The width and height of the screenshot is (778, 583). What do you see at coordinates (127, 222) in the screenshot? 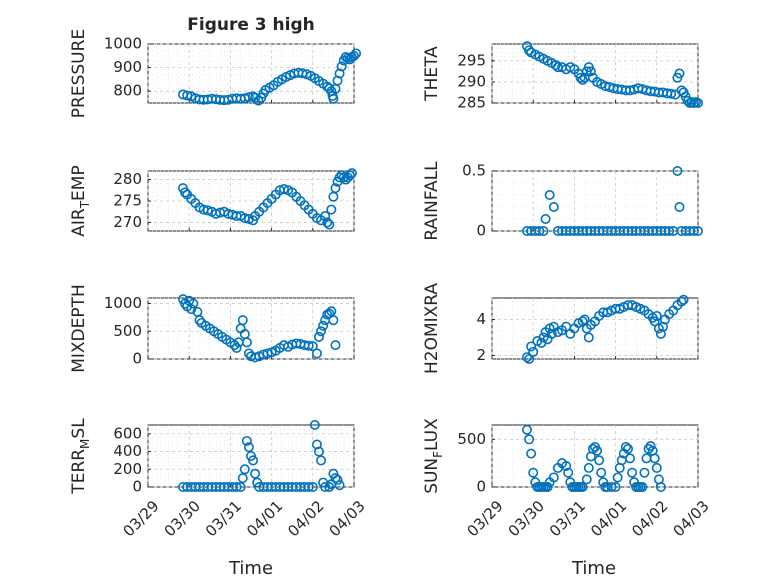
I see `y-tick-label: 270` at bounding box center [127, 222].